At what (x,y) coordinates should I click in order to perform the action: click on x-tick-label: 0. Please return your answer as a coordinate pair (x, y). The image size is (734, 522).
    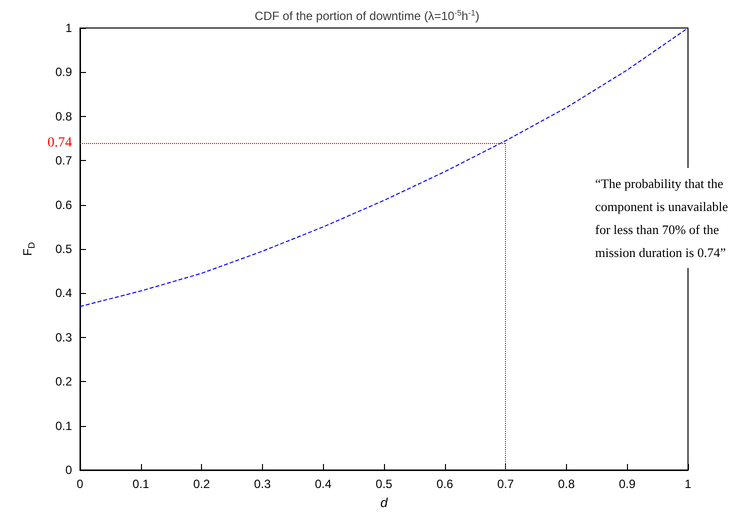
    Looking at the image, I should click on (80, 484).